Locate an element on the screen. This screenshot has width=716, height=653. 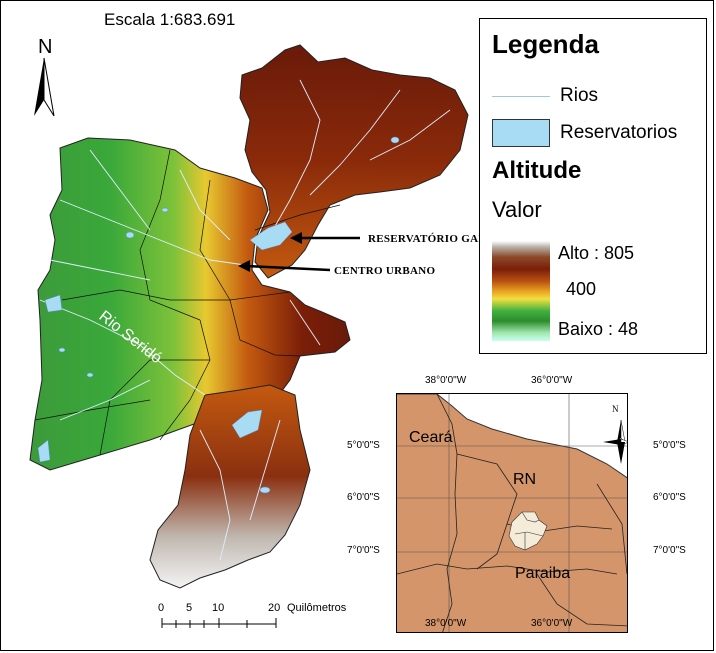
scalebar-tick-10: 10 is located at coordinates (218, 608).